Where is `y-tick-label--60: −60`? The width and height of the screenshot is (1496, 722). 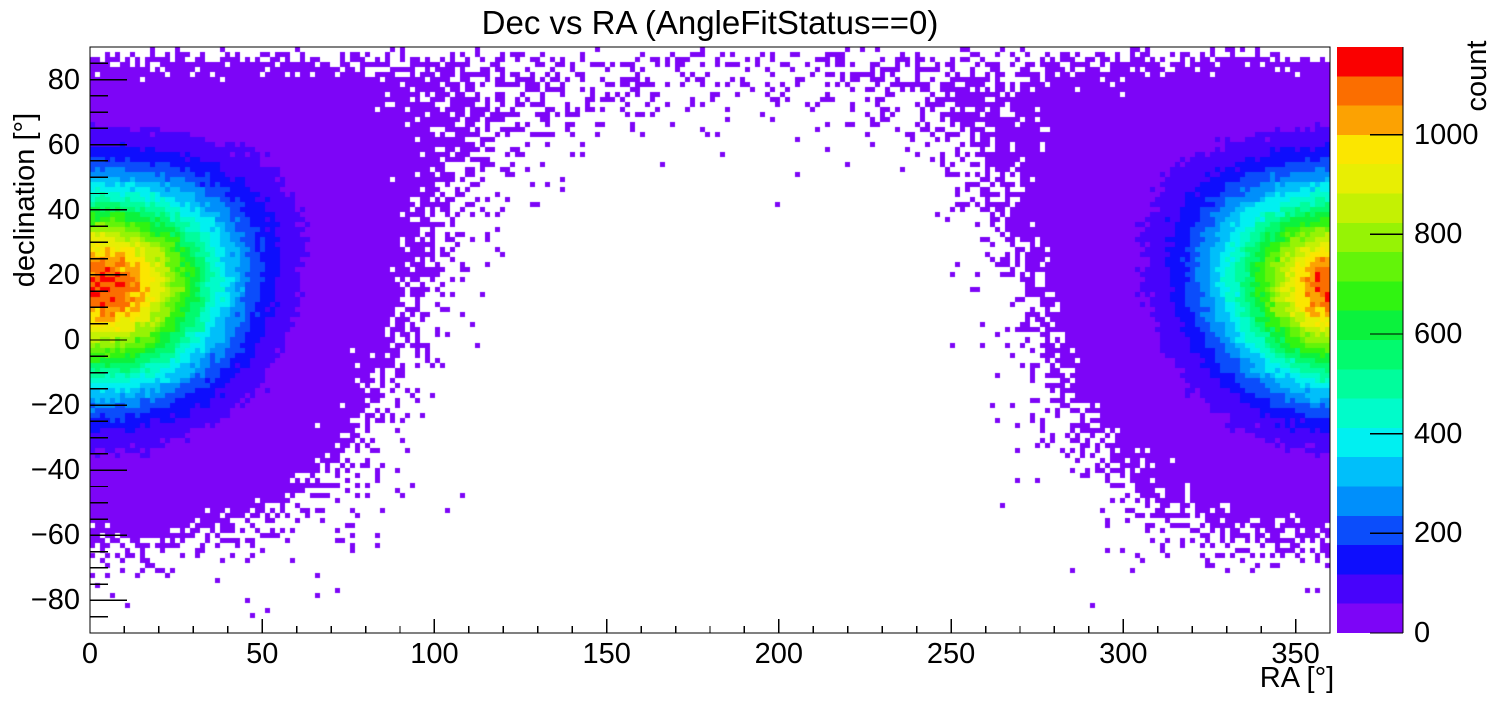
y-tick-label--60: −60 is located at coordinates (55, 535).